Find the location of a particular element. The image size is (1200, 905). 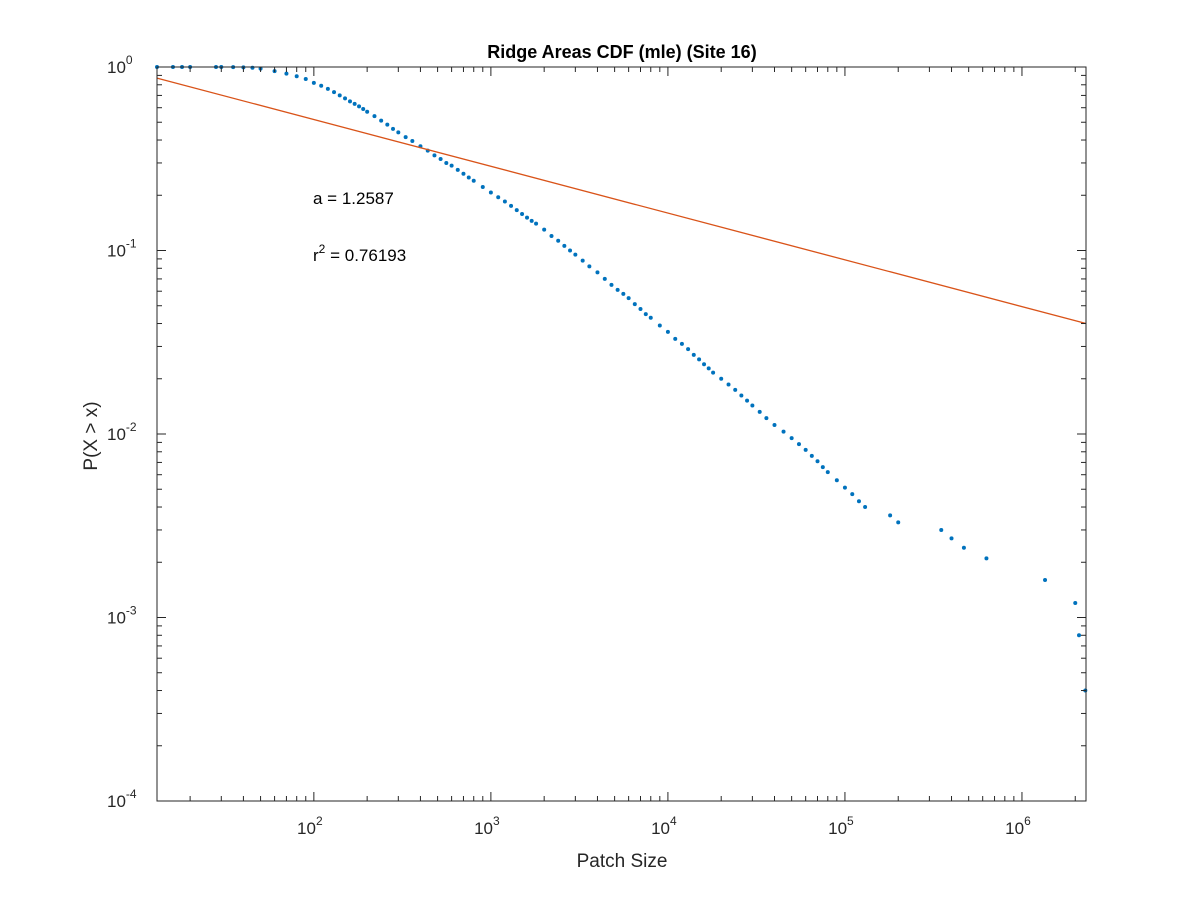

y-tick-label: 10⁻⁴ is located at coordinates (122, 799).